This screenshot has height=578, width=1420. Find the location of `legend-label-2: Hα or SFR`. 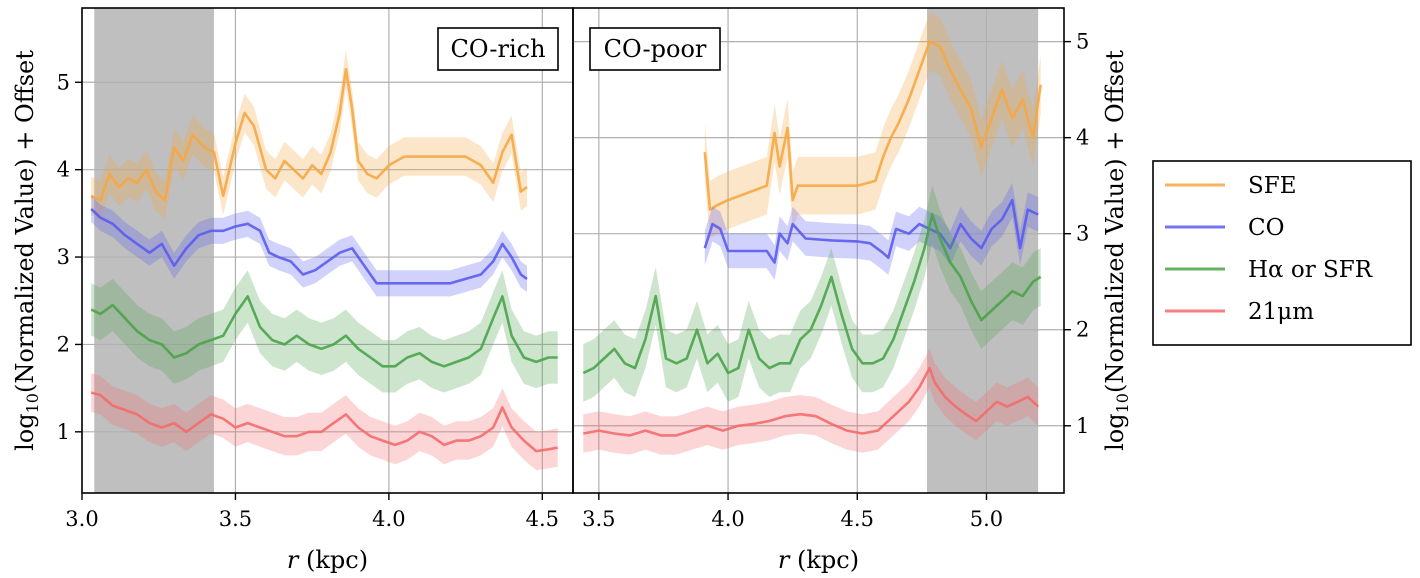

legend-label-2: Hα or SFR is located at coordinates (1310, 270).